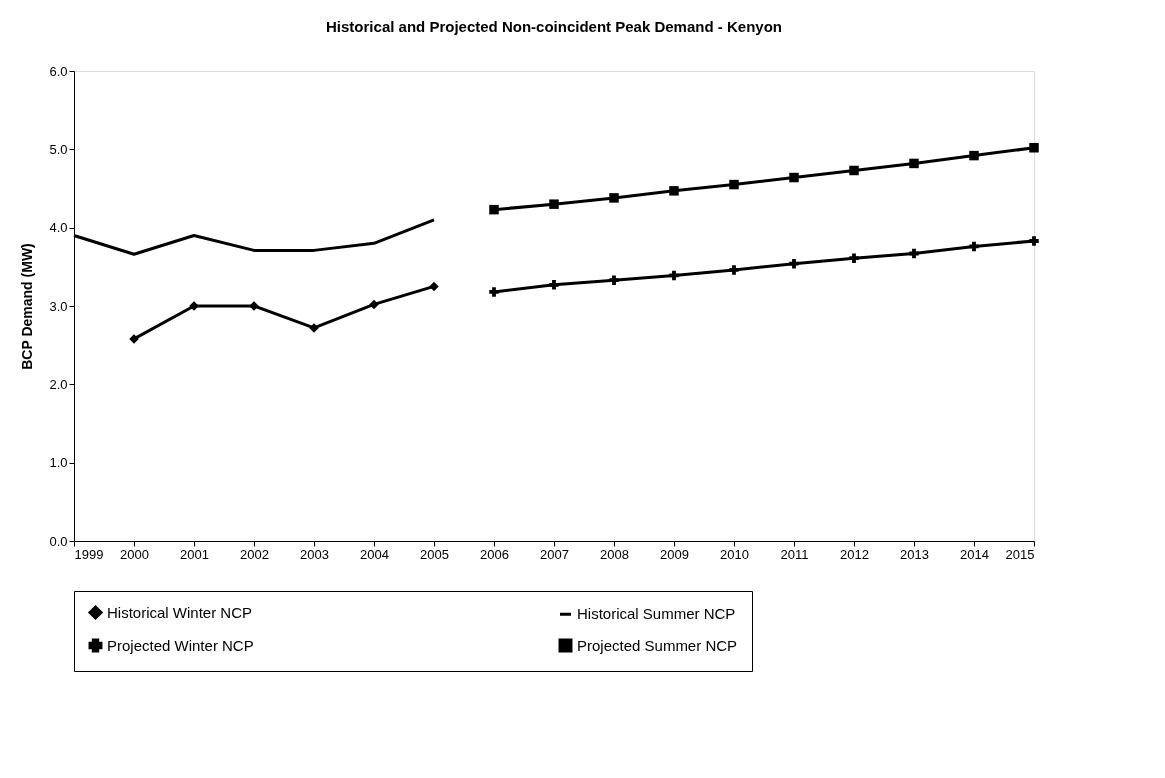 Image resolution: width=1165 pixels, height=778 pixels. What do you see at coordinates (180, 645) in the screenshot?
I see `legend-label: Projected Winter NCP` at bounding box center [180, 645].